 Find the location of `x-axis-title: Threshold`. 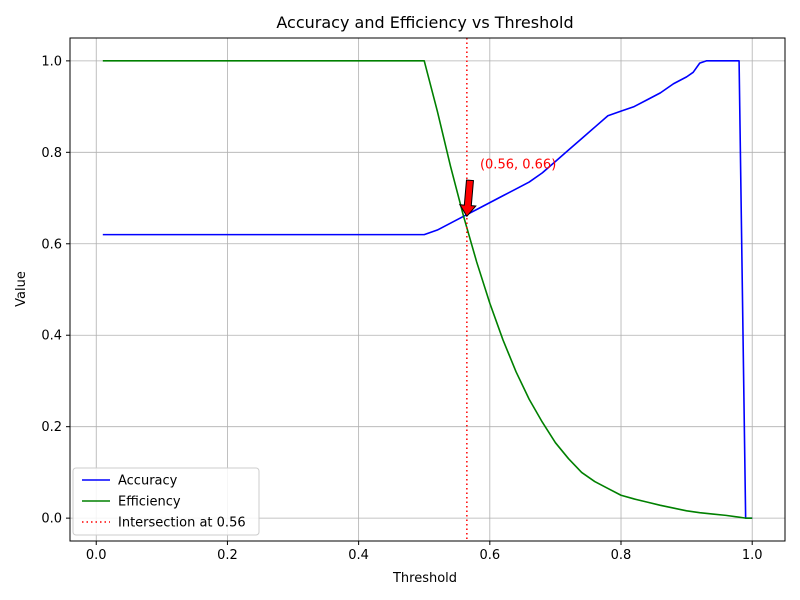

x-axis-title: Threshold is located at coordinates (424, 578).